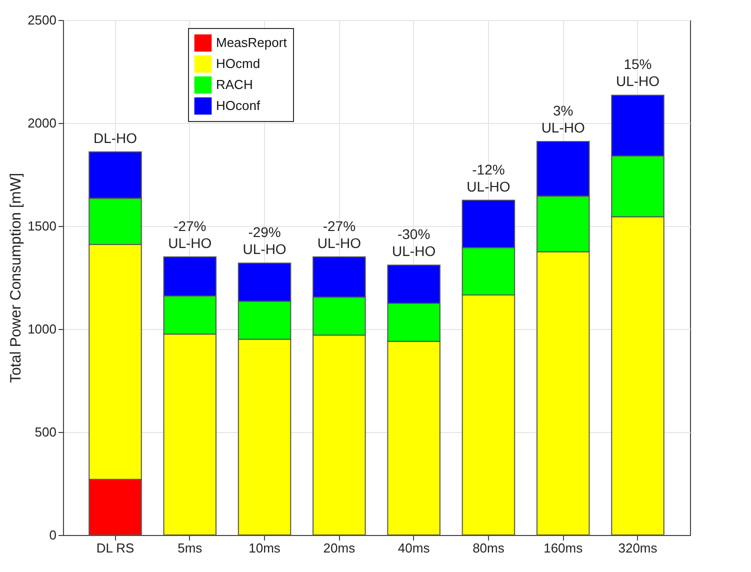 The height and width of the screenshot is (572, 751). I want to click on x-tick-label: DL RS, so click(115, 548).